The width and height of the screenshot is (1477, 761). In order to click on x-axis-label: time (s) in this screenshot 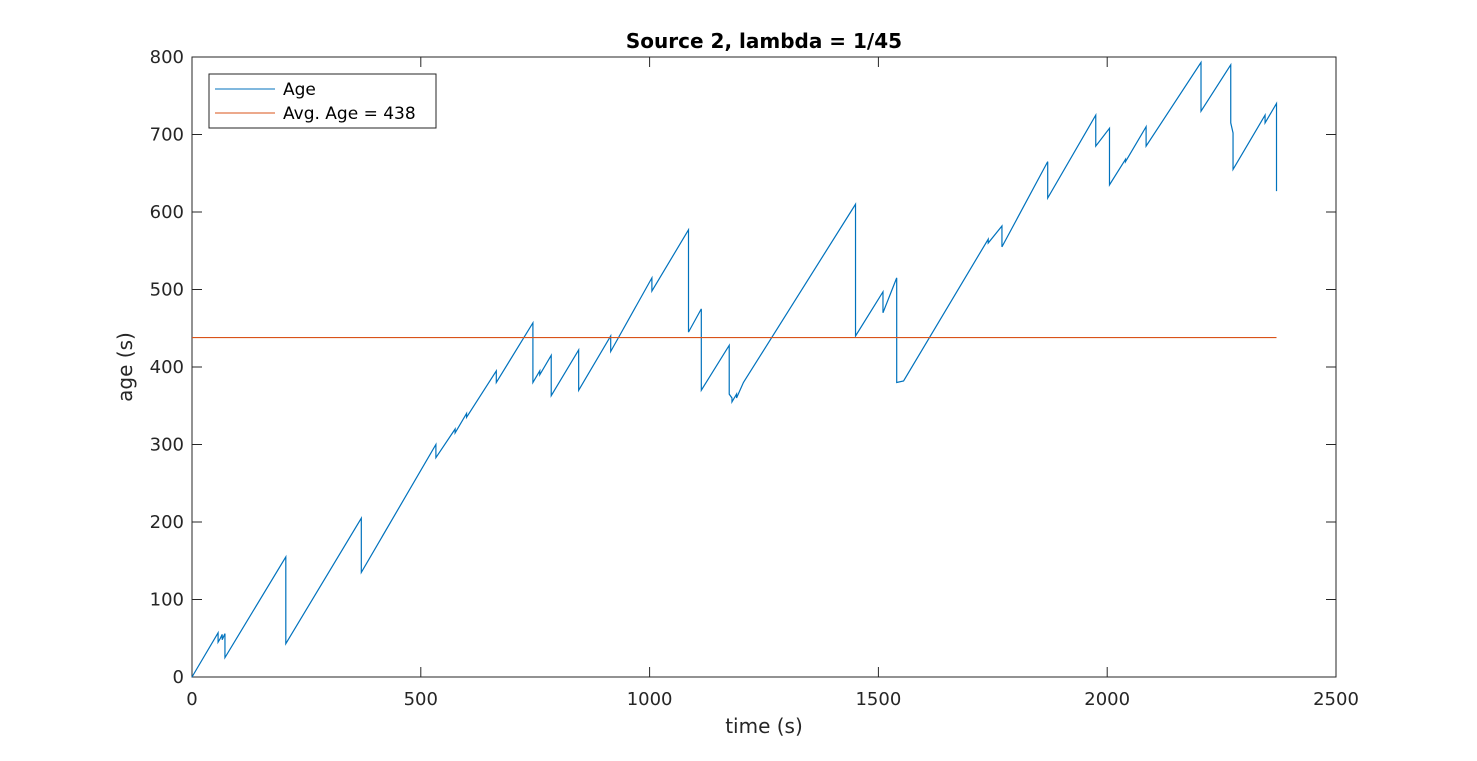, I will do `click(764, 726)`.